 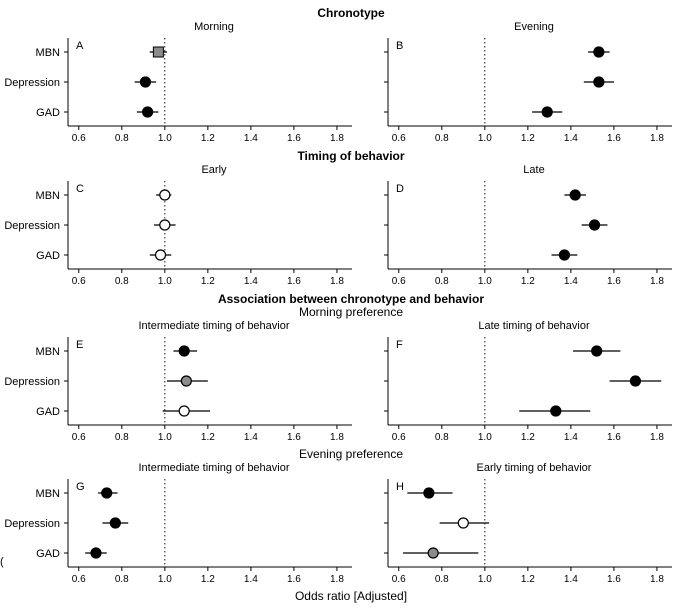 What do you see at coordinates (178, 390) in the screenshot?
I see `forest-panel-E: 0.6 0.8 1.0 1.2 1.4 1.6 1.8 MBN Depression GAD E` at bounding box center [178, 390].